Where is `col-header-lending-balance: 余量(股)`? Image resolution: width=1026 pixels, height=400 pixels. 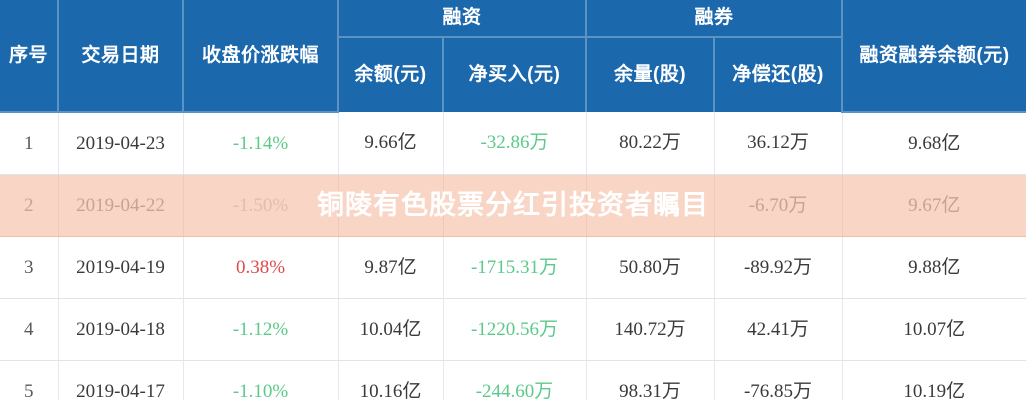 col-header-lending-balance: 余量(股) is located at coordinates (651, 74).